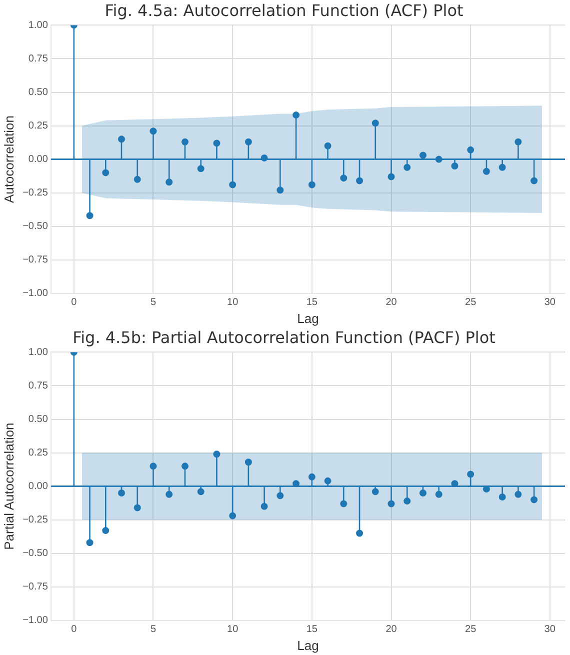  I want to click on chart-title: Fig. 4.5a: Autocorrelation Function (ACF) Plot, so click(284, 10).